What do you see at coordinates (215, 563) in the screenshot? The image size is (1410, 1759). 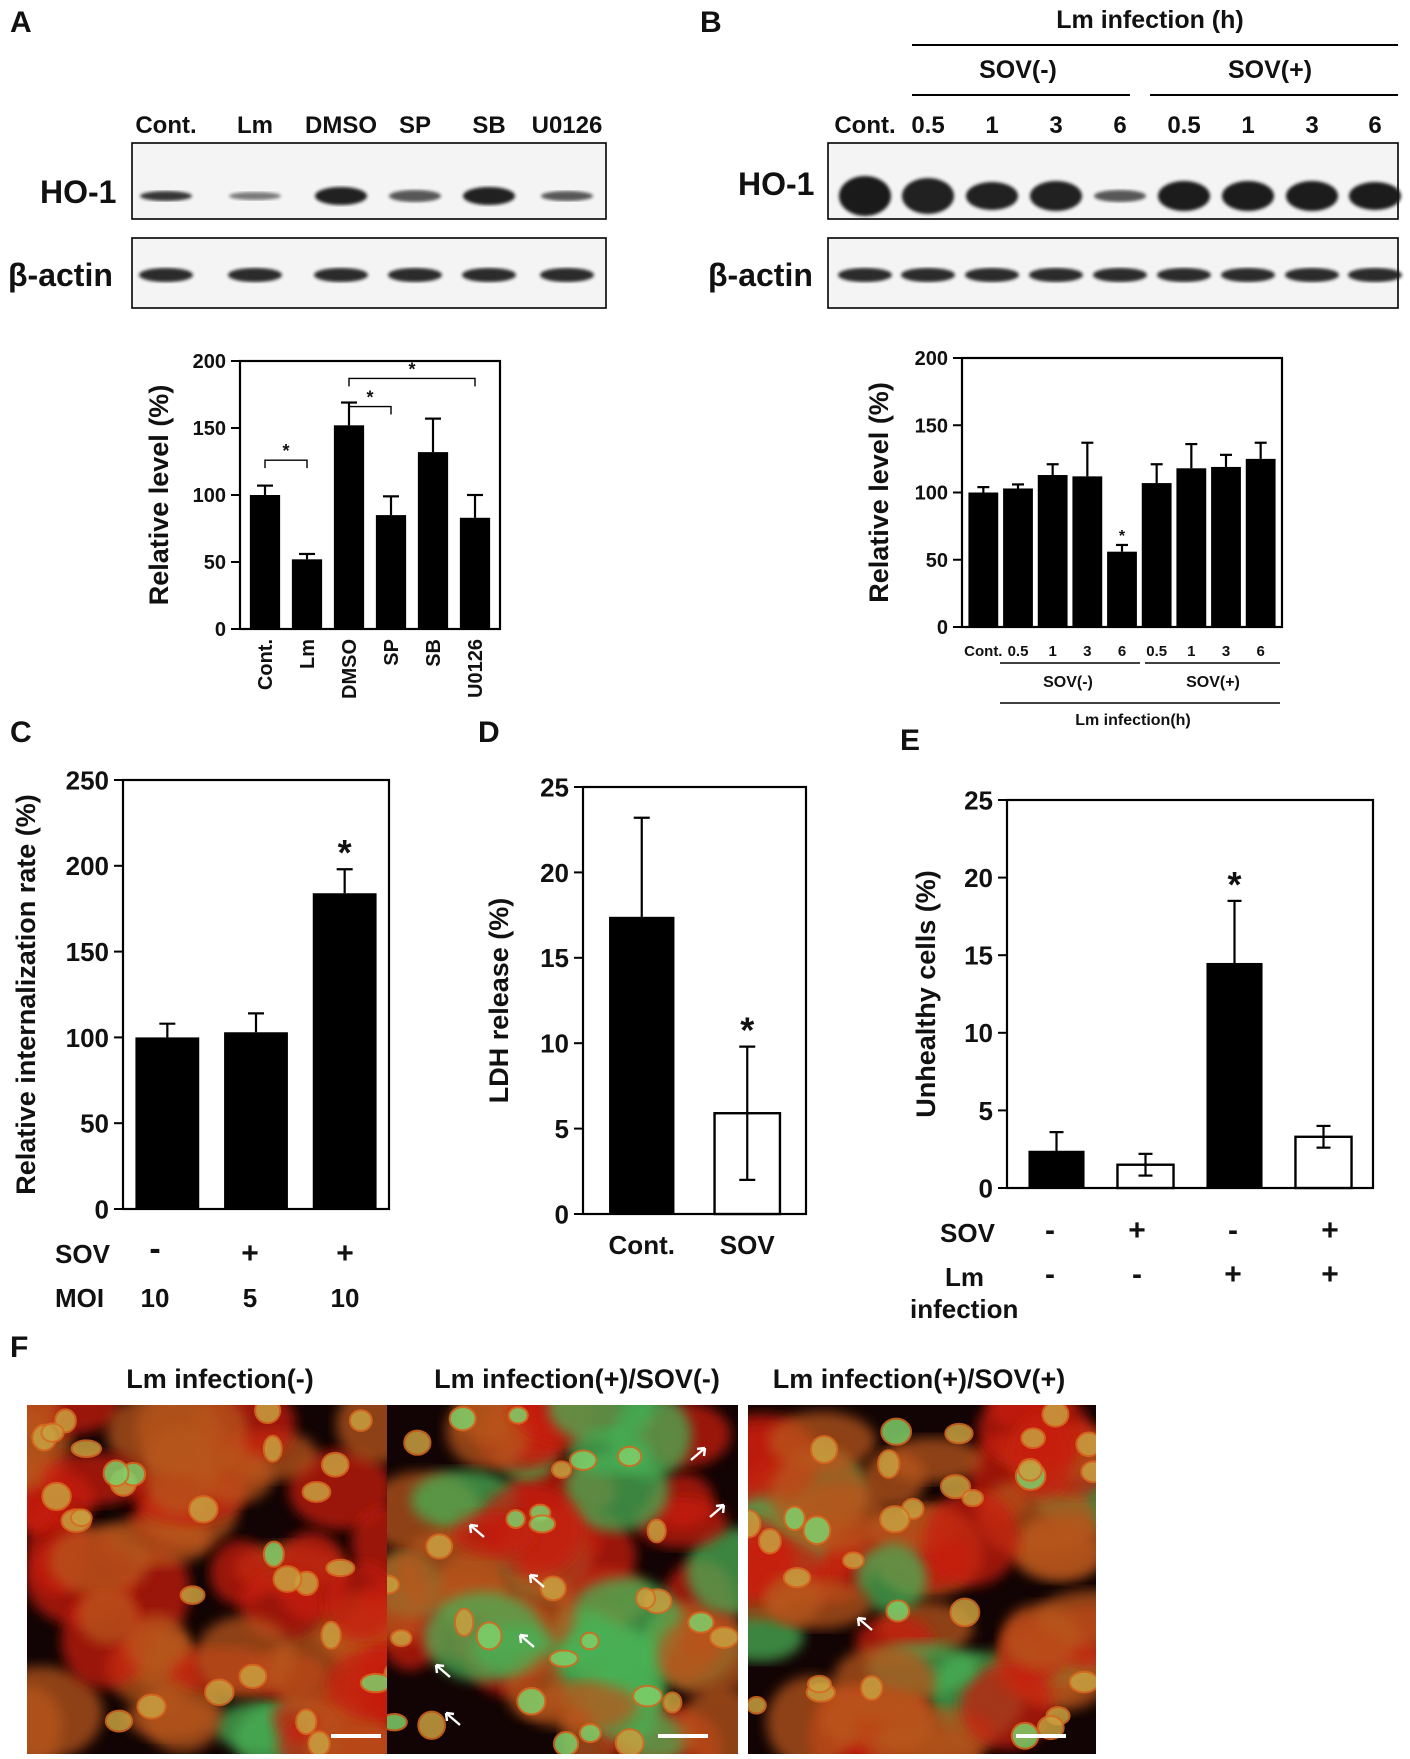 I see `chart-a-ytick-label: 50` at bounding box center [215, 563].